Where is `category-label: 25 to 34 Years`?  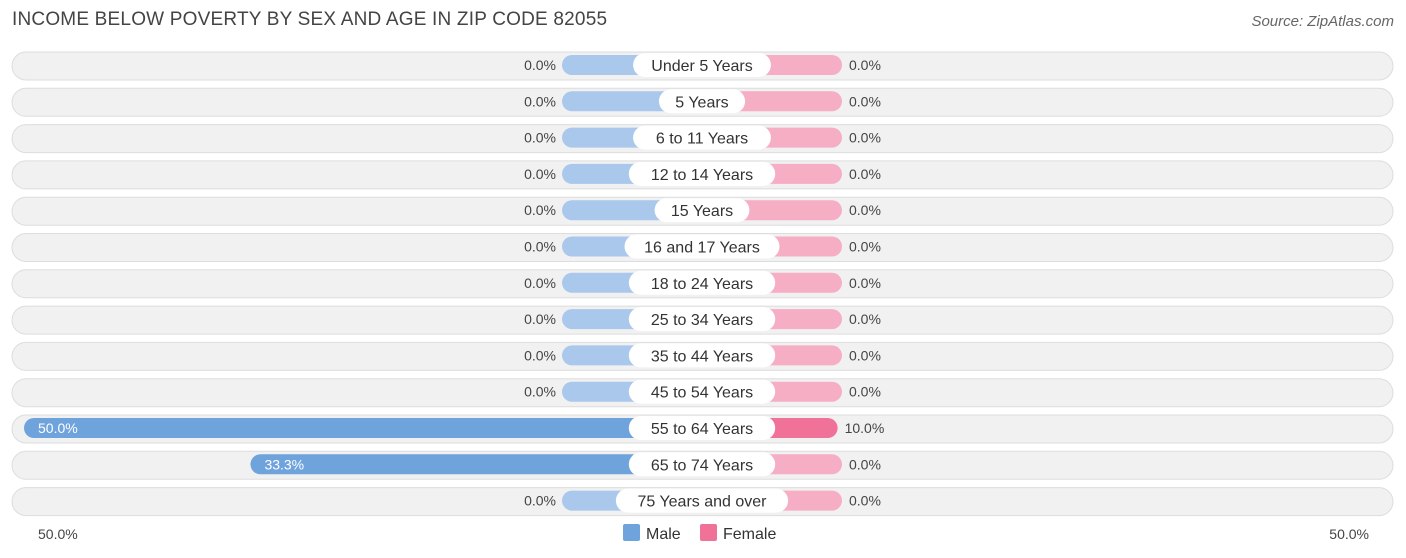 category-label: 25 to 34 Years is located at coordinates (702, 320).